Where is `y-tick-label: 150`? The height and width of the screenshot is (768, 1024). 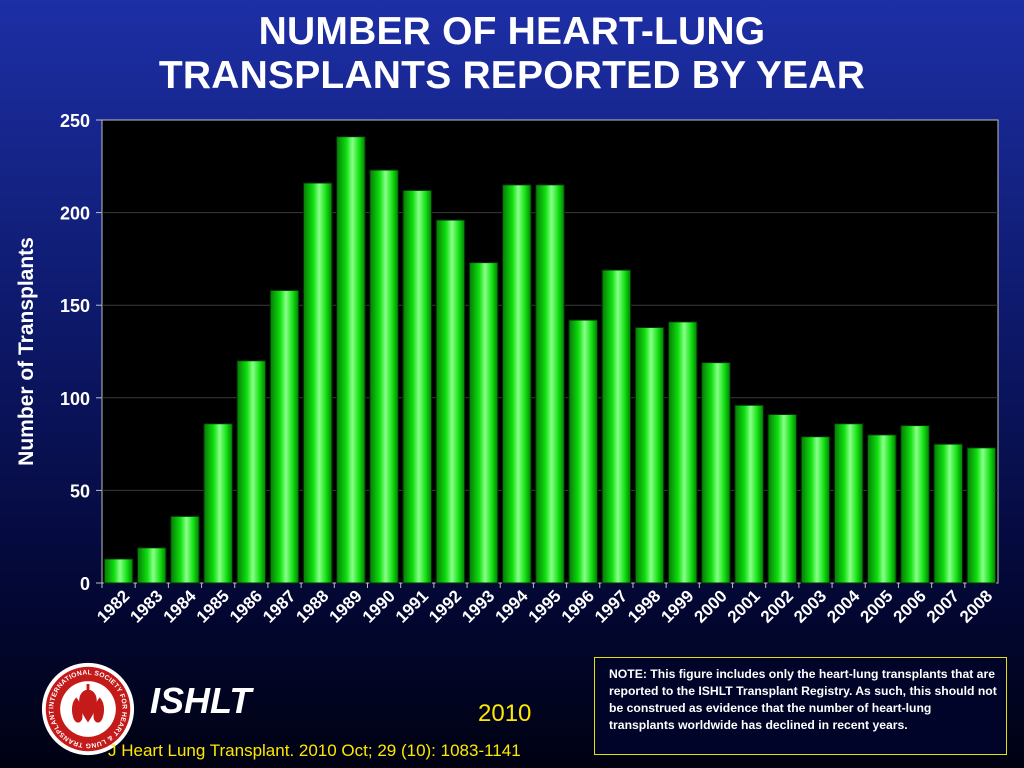
y-tick-label: 150 is located at coordinates (75, 306).